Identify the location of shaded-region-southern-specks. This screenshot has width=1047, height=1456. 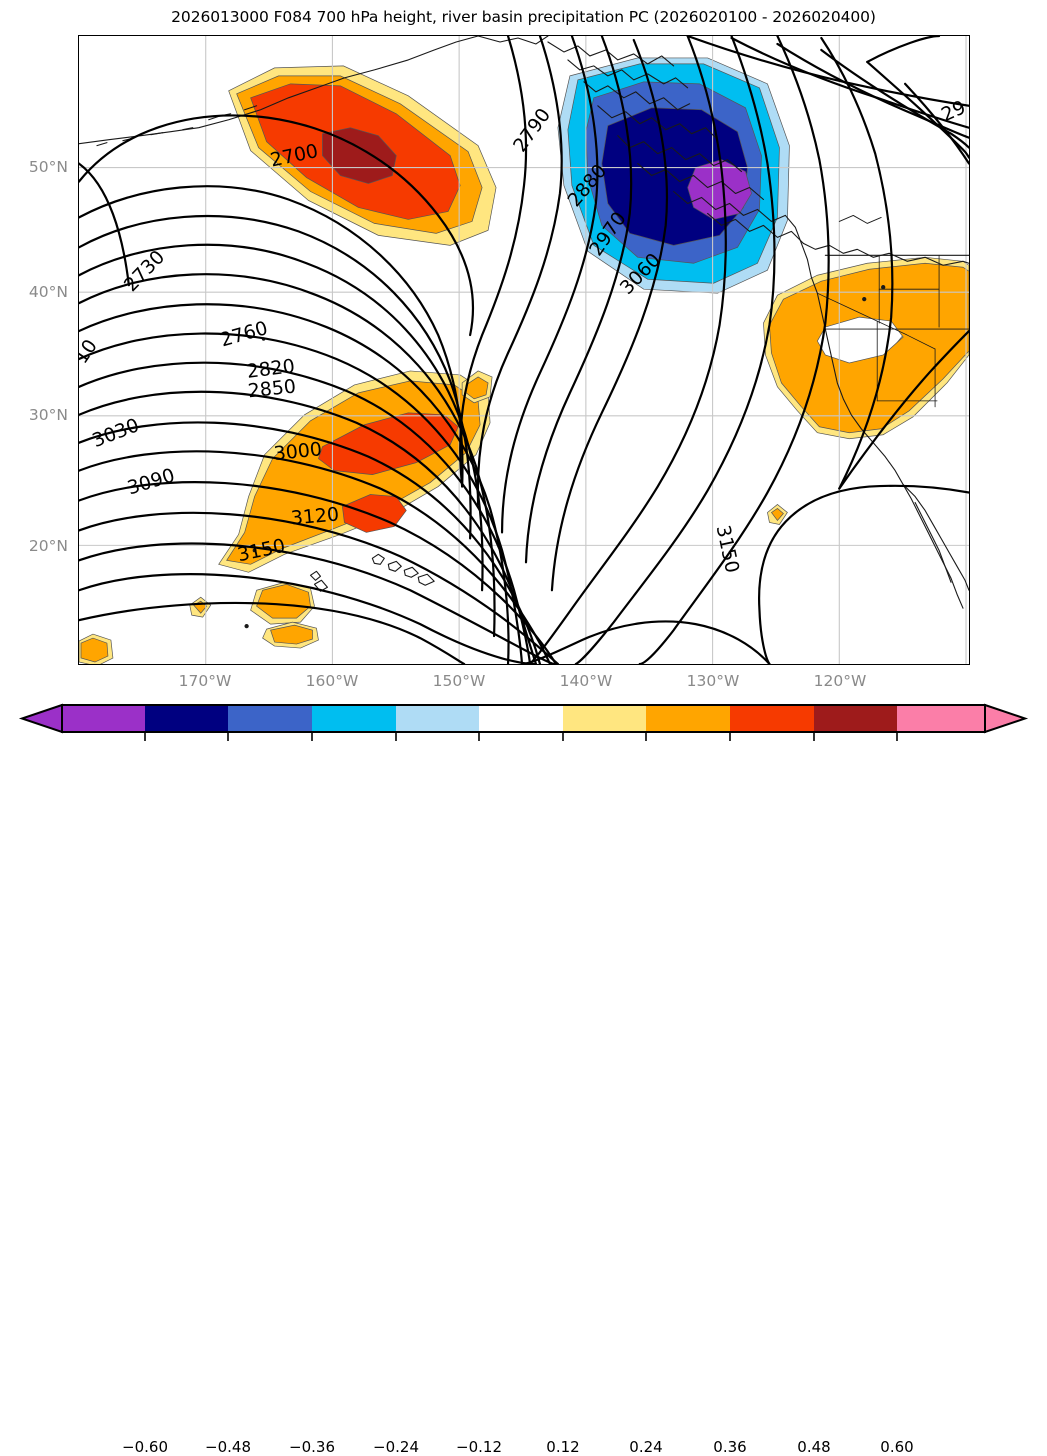
(199, 622).